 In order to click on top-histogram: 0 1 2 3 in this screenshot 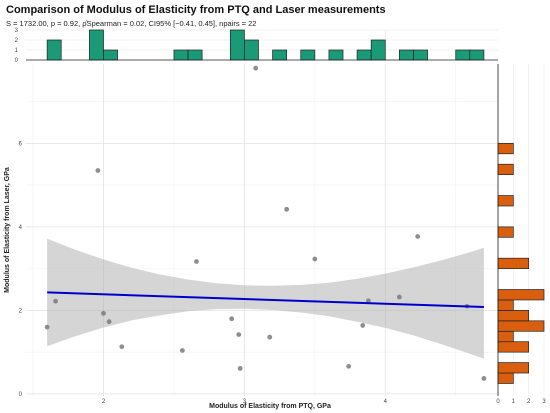, I will do `click(256, 46)`.